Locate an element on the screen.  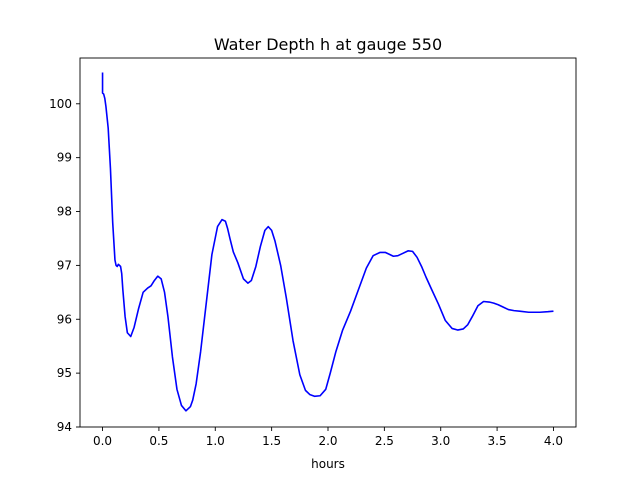
x-tick-label: 2.5 is located at coordinates (384, 441).